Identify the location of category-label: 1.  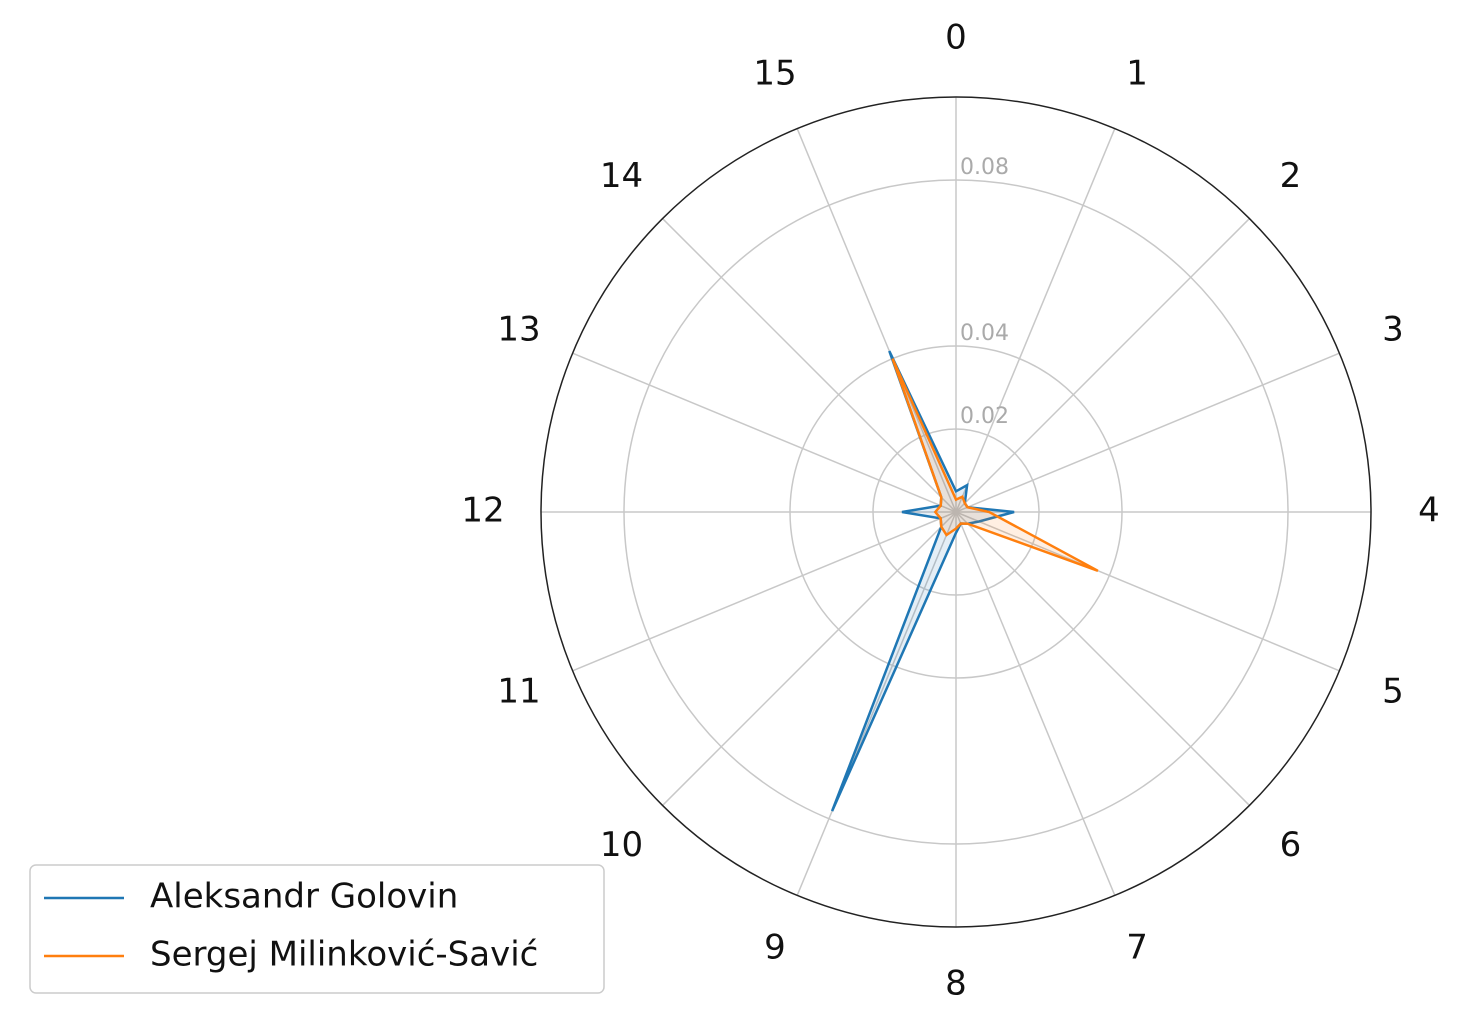
(1137, 74).